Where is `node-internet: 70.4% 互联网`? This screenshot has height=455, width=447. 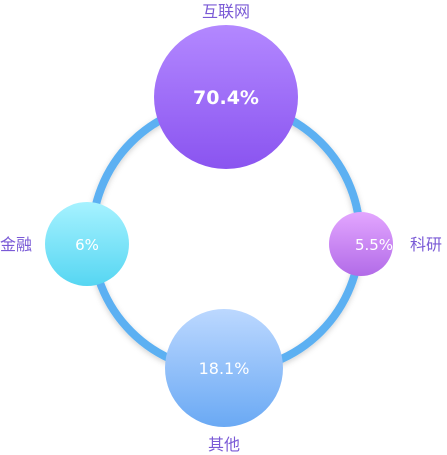 node-internet: 70.4% 互联网 is located at coordinates (226, 85).